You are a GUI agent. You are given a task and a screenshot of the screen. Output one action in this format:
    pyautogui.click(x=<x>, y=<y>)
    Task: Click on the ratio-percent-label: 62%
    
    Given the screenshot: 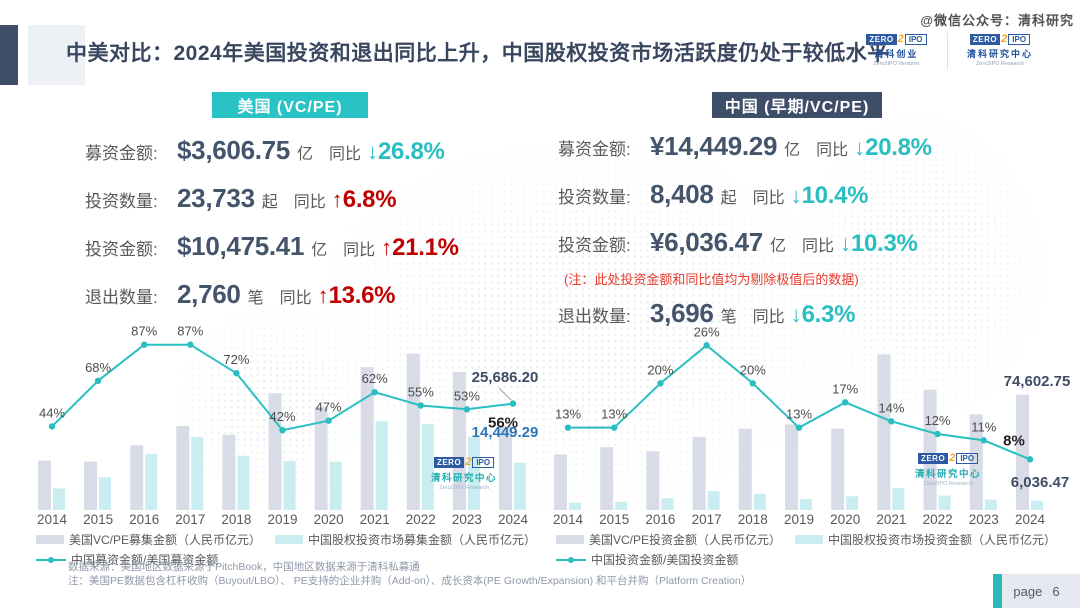 What is the action you would take?
    pyautogui.click(x=375, y=378)
    